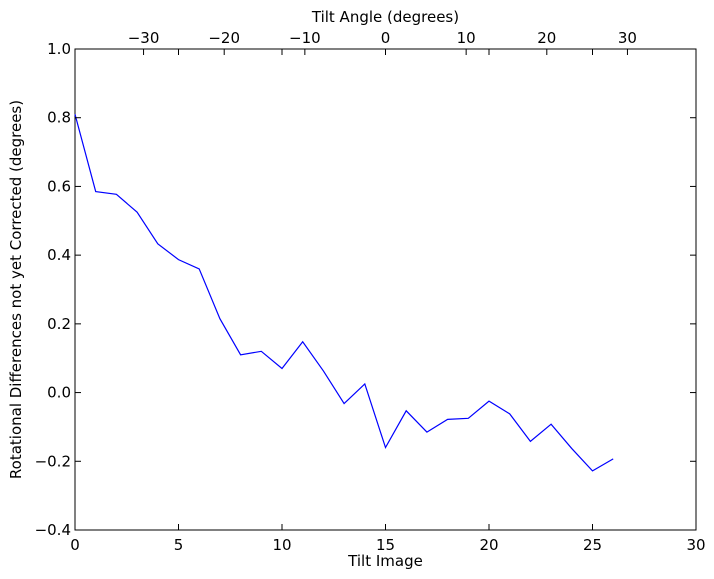  Describe the element at coordinates (281, 545) in the screenshot. I see `x-tick-label: 10` at that location.